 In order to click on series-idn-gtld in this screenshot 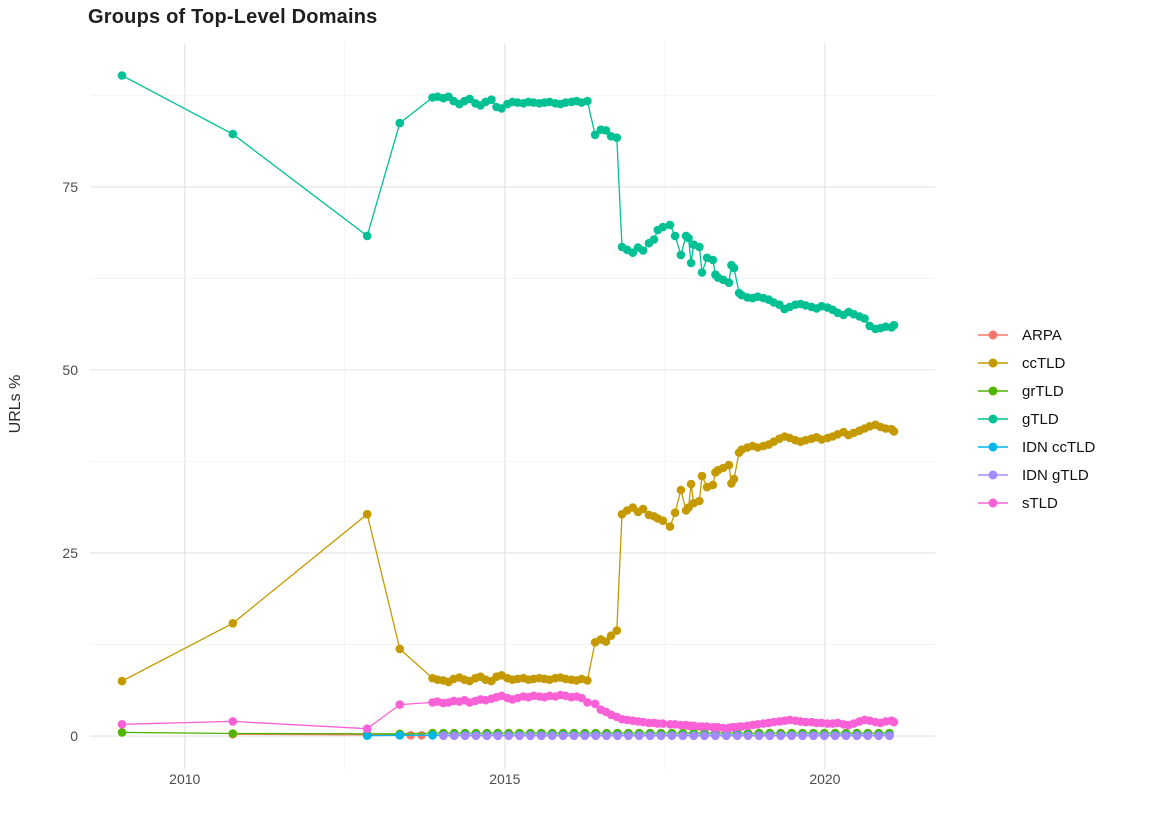, I will do `click(666, 736)`.